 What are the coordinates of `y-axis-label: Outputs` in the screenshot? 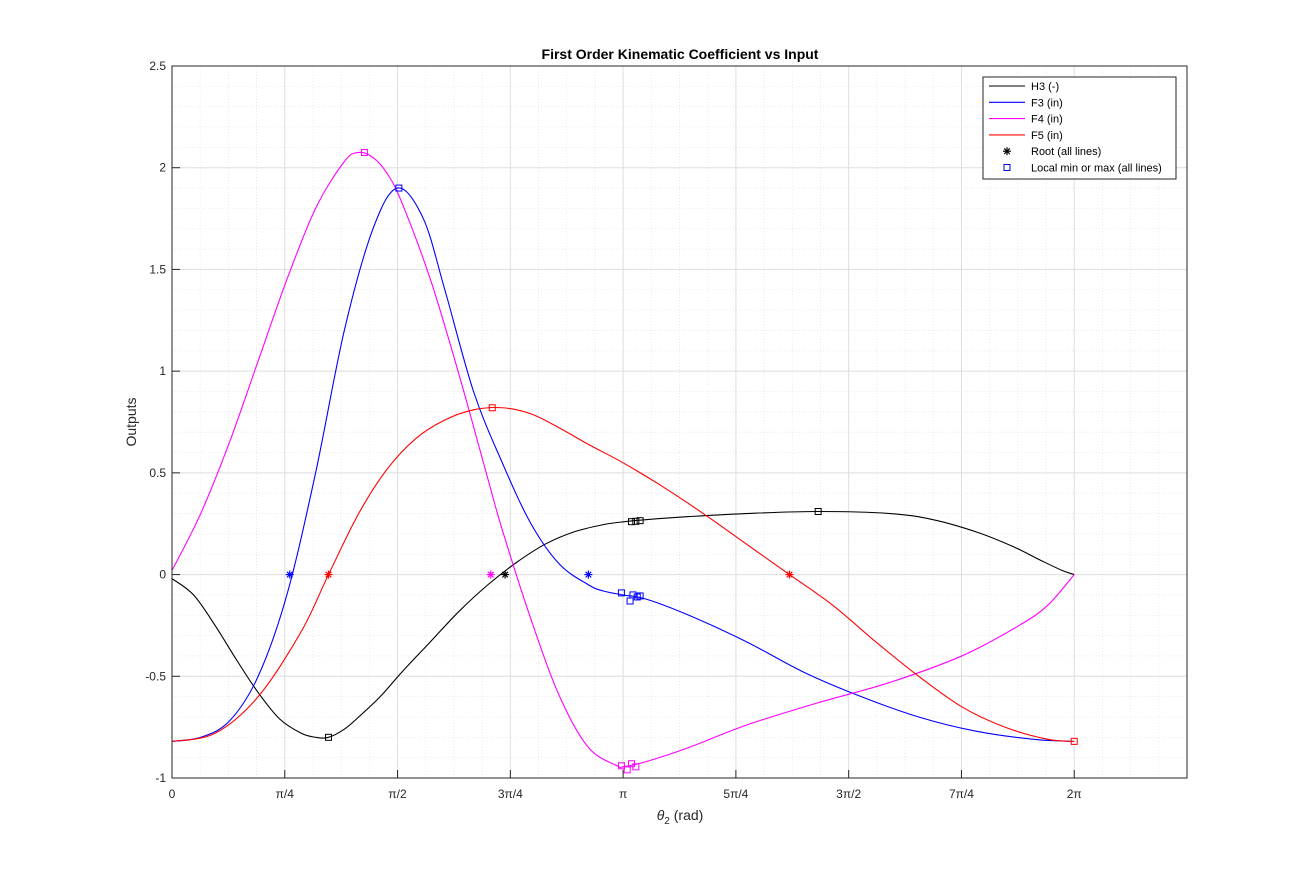 It's located at (131, 421).